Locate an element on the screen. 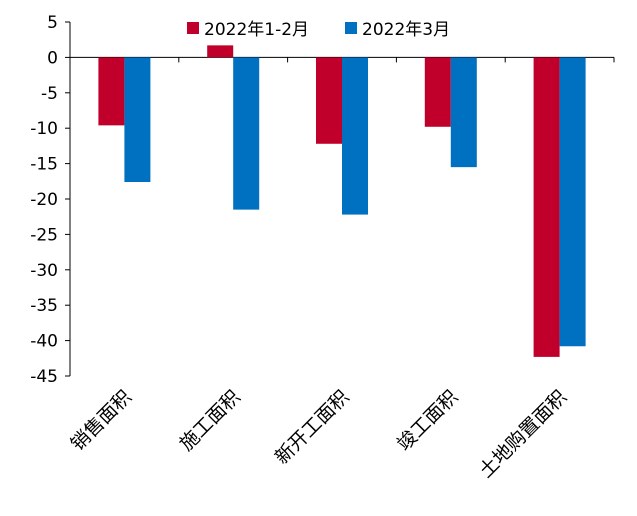 This screenshot has height=516, width=637. y-tick-label: -30 is located at coordinates (44, 271).